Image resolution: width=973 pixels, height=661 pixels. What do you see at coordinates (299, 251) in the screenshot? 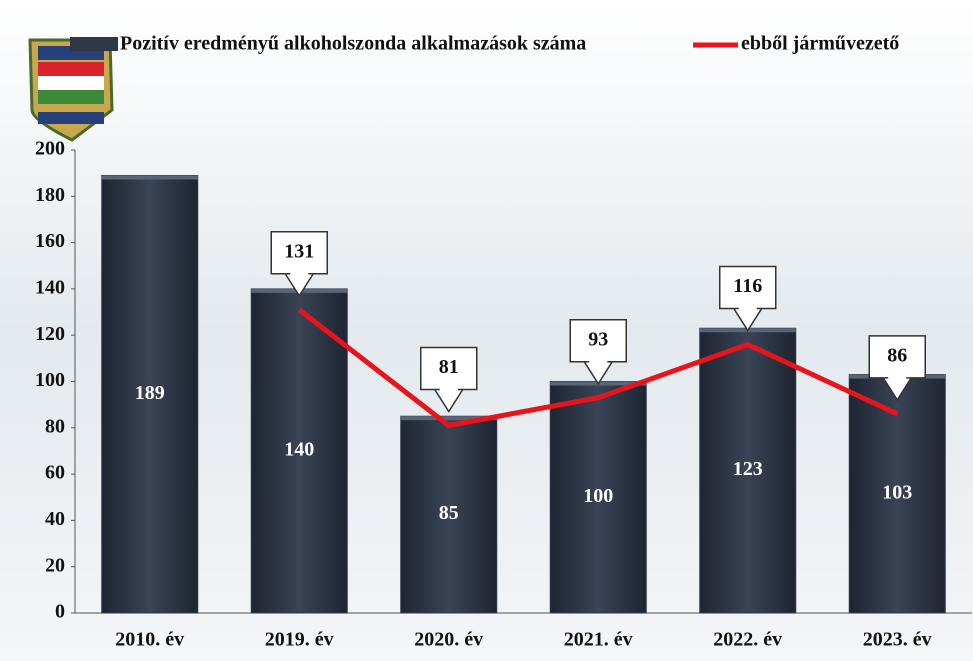
I see `line-value-label: 131` at bounding box center [299, 251].